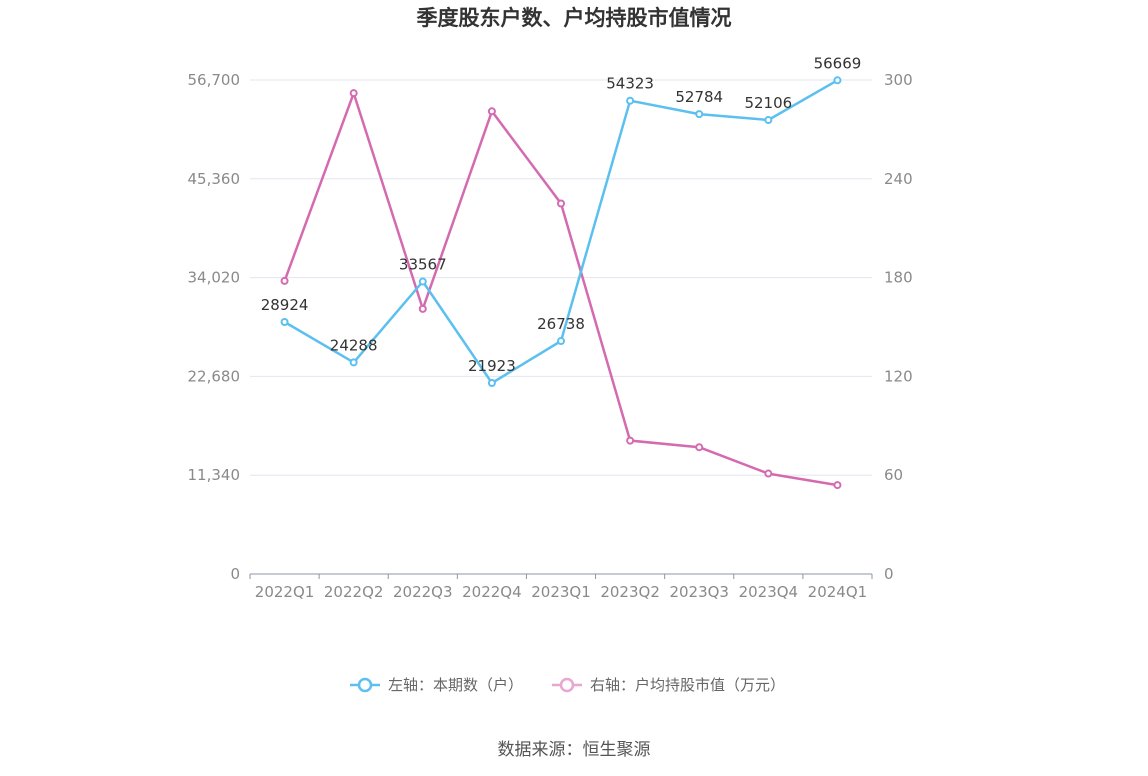 This screenshot has height=776, width=1148. I want to click on chart-title: 季度股东户数、户均持股市值情况, so click(574, 18).